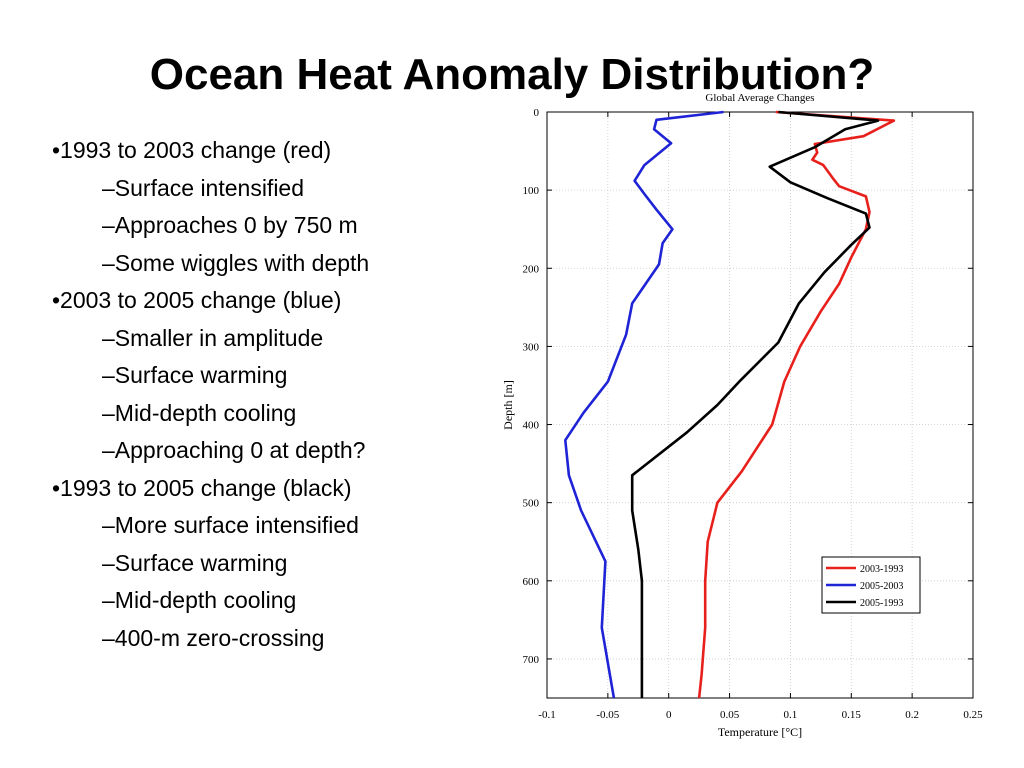  What do you see at coordinates (912, 715) in the screenshot?
I see `x-tick-label: 0.2` at bounding box center [912, 715].